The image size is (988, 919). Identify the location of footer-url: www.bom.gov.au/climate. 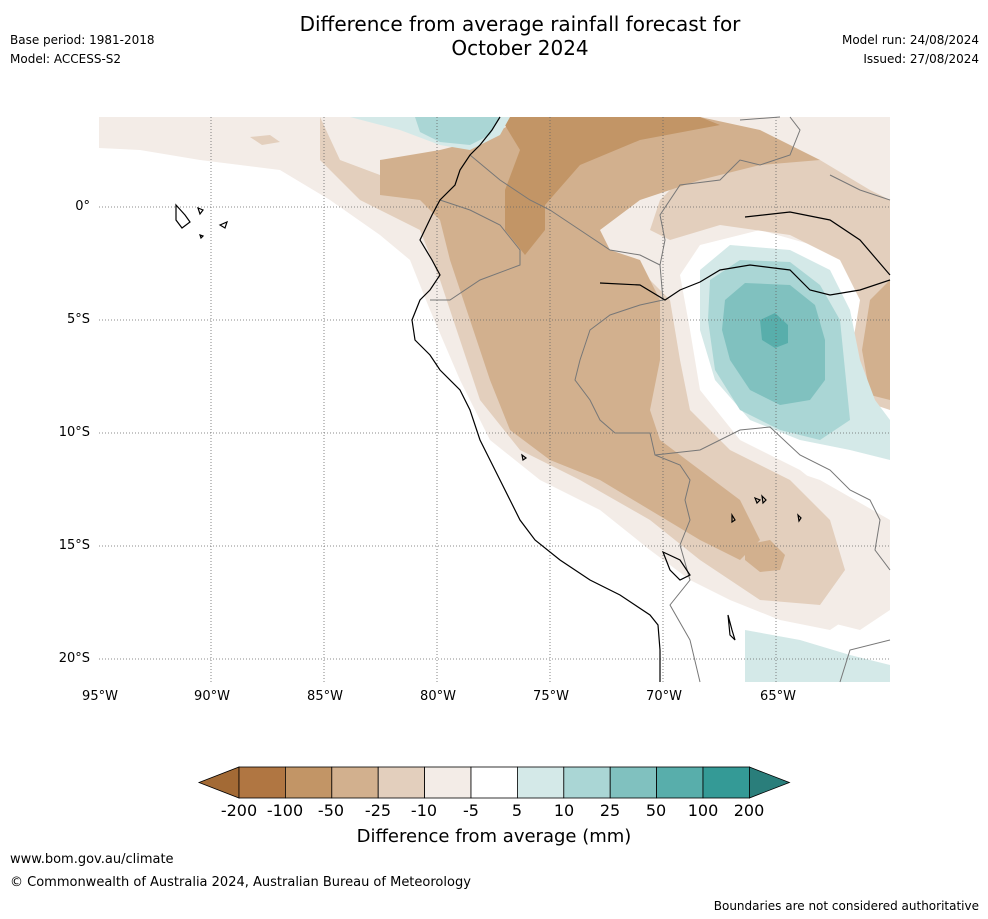
(92, 859).